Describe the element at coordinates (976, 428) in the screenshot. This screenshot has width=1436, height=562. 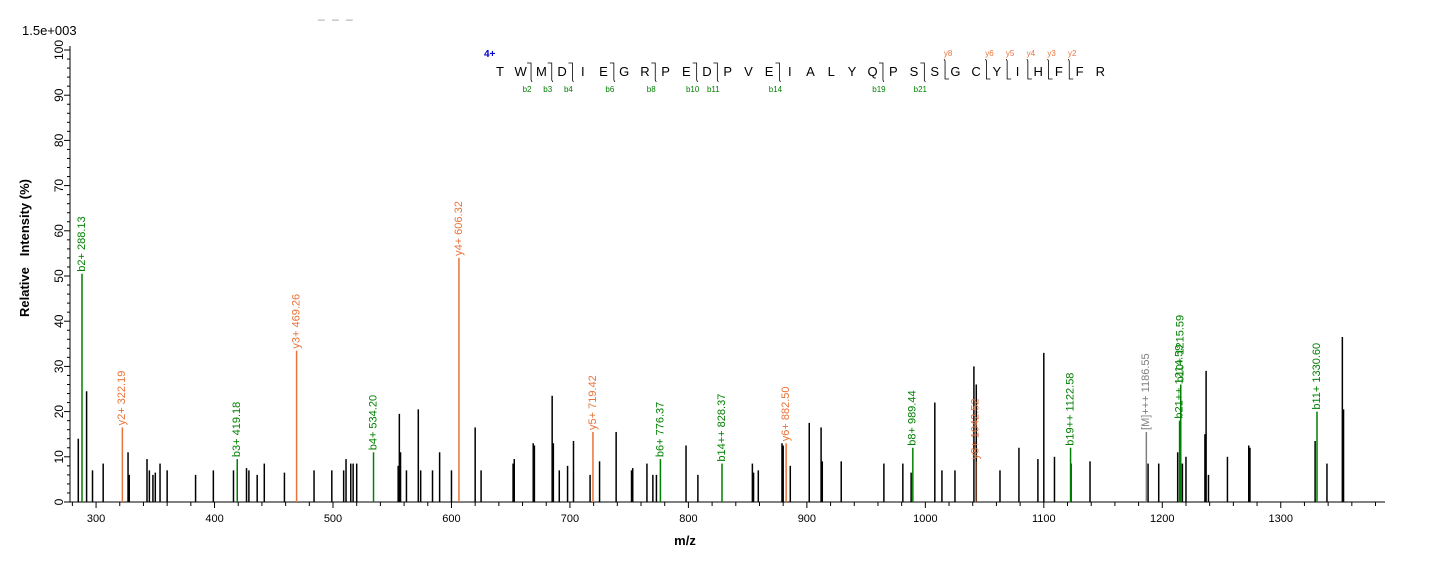
I see `peak-label: y8+ 1042.52` at that location.